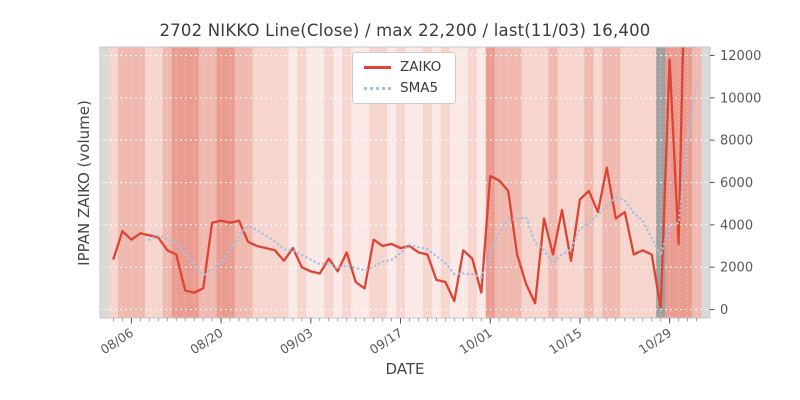  What do you see at coordinates (565, 341) in the screenshot?
I see `x-tick-label: 10/15` at bounding box center [565, 341].